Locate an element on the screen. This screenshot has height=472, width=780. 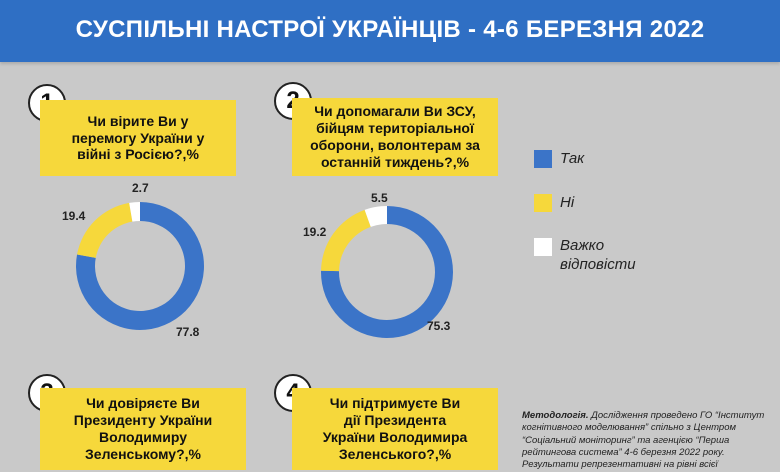
donut-chart-1: 2.7 19.4 77.8 is located at coordinates (133, 260).